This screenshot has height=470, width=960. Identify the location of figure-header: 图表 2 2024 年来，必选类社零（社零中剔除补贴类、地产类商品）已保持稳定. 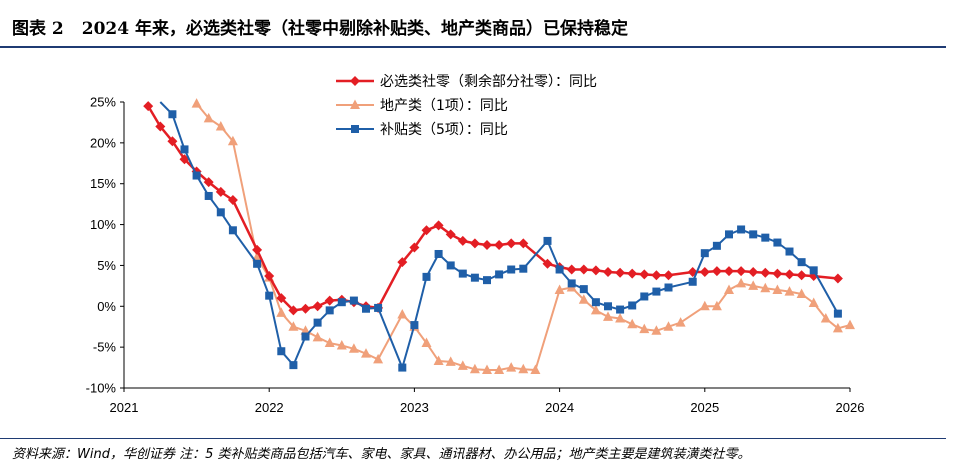
(480, 24).